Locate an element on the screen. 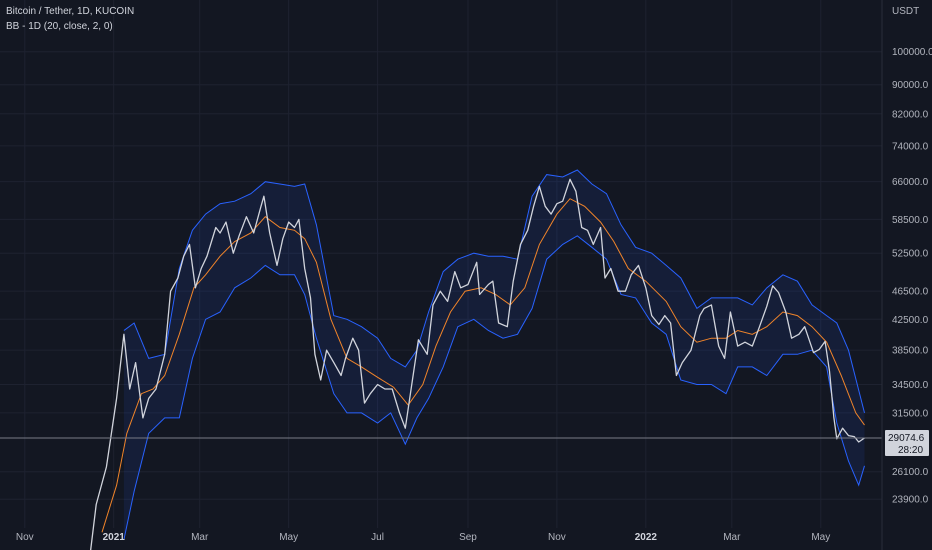  price-tick-label: 38500.0 is located at coordinates (910, 351).